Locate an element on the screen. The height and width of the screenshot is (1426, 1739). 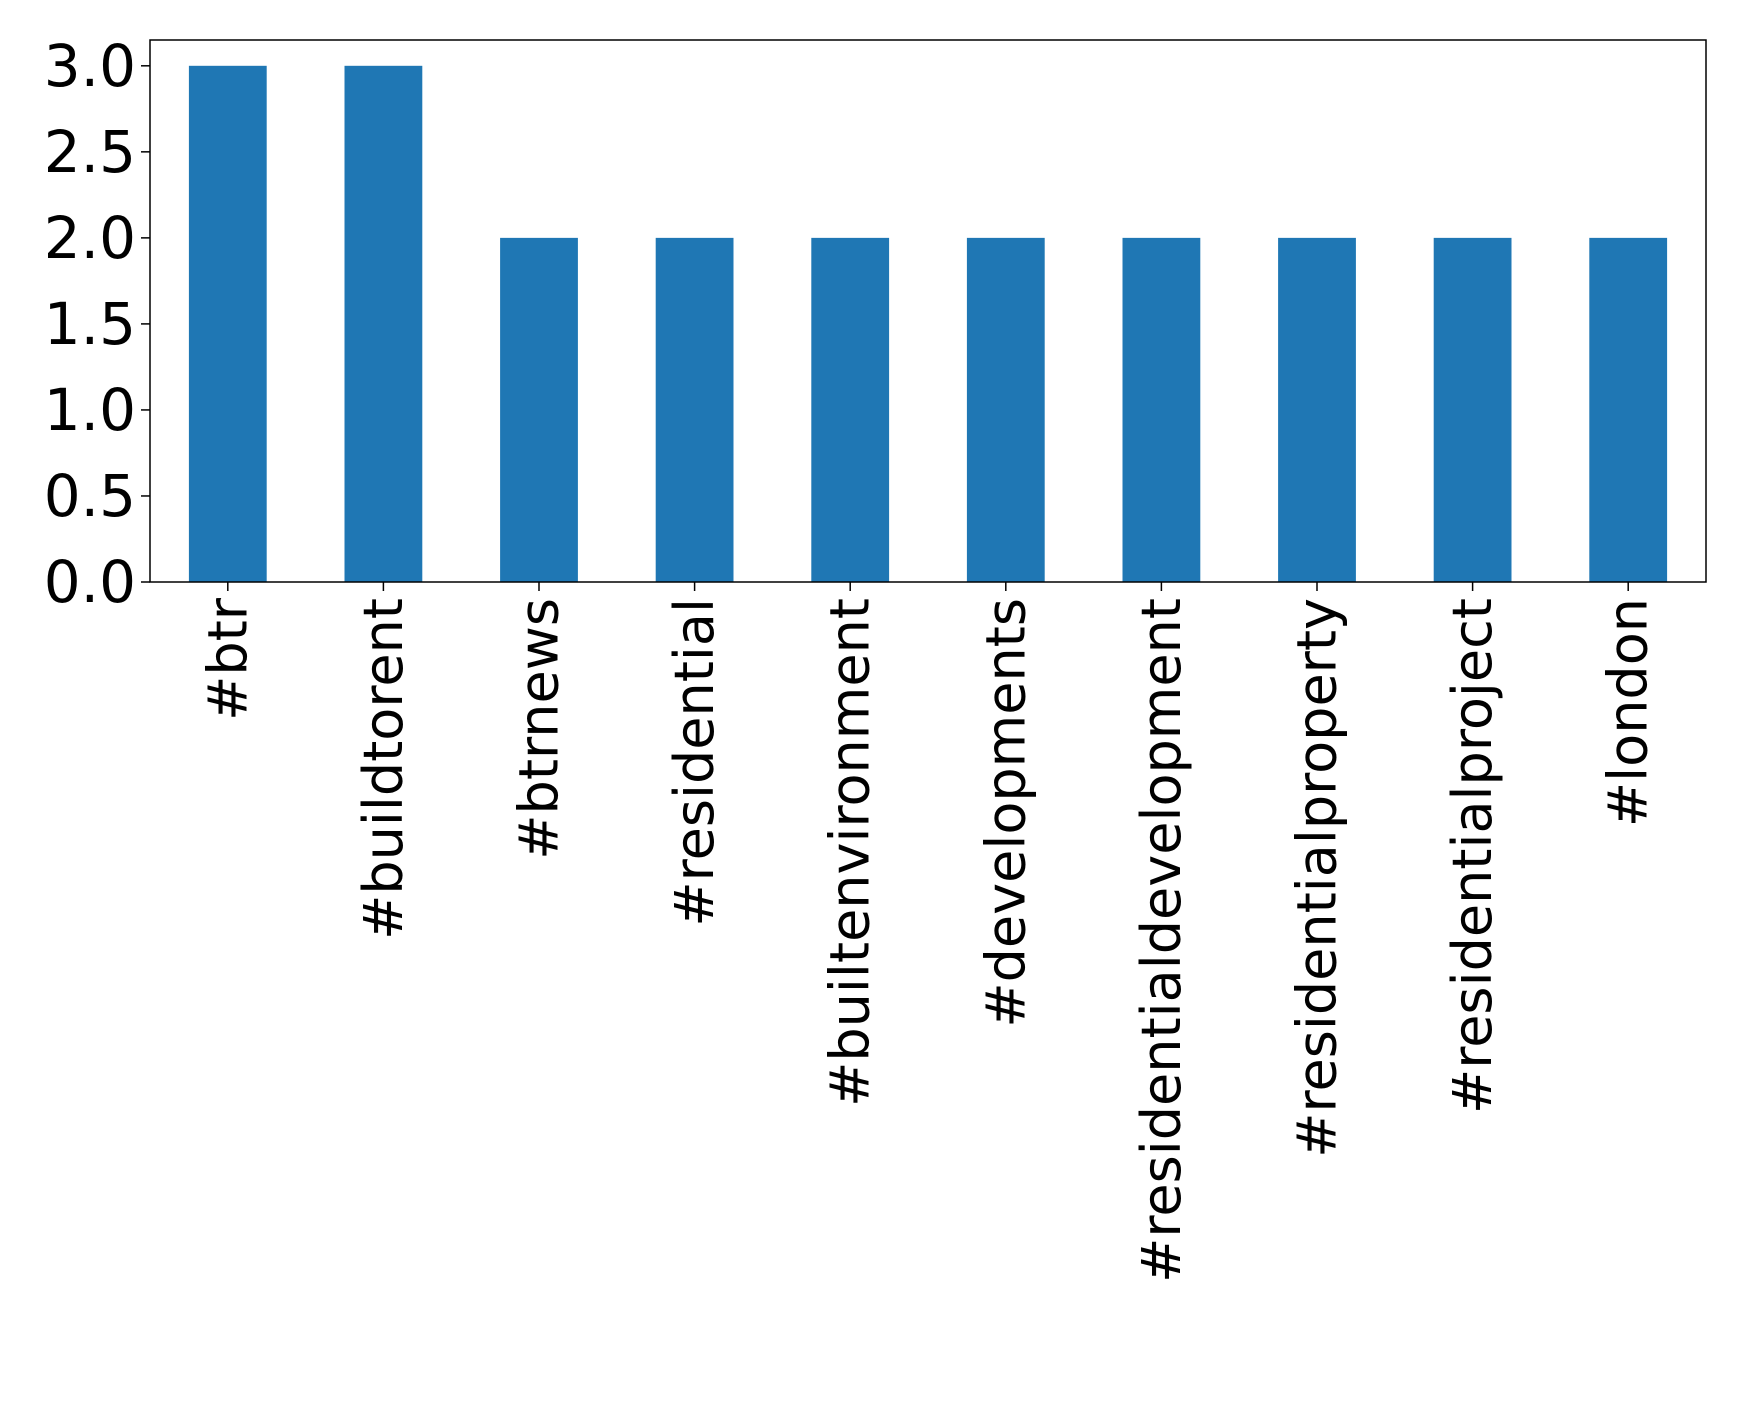
y-axis: 0.0 0.5 1.0 1.5 2.0 2.5 3.0 is located at coordinates (97, 324).